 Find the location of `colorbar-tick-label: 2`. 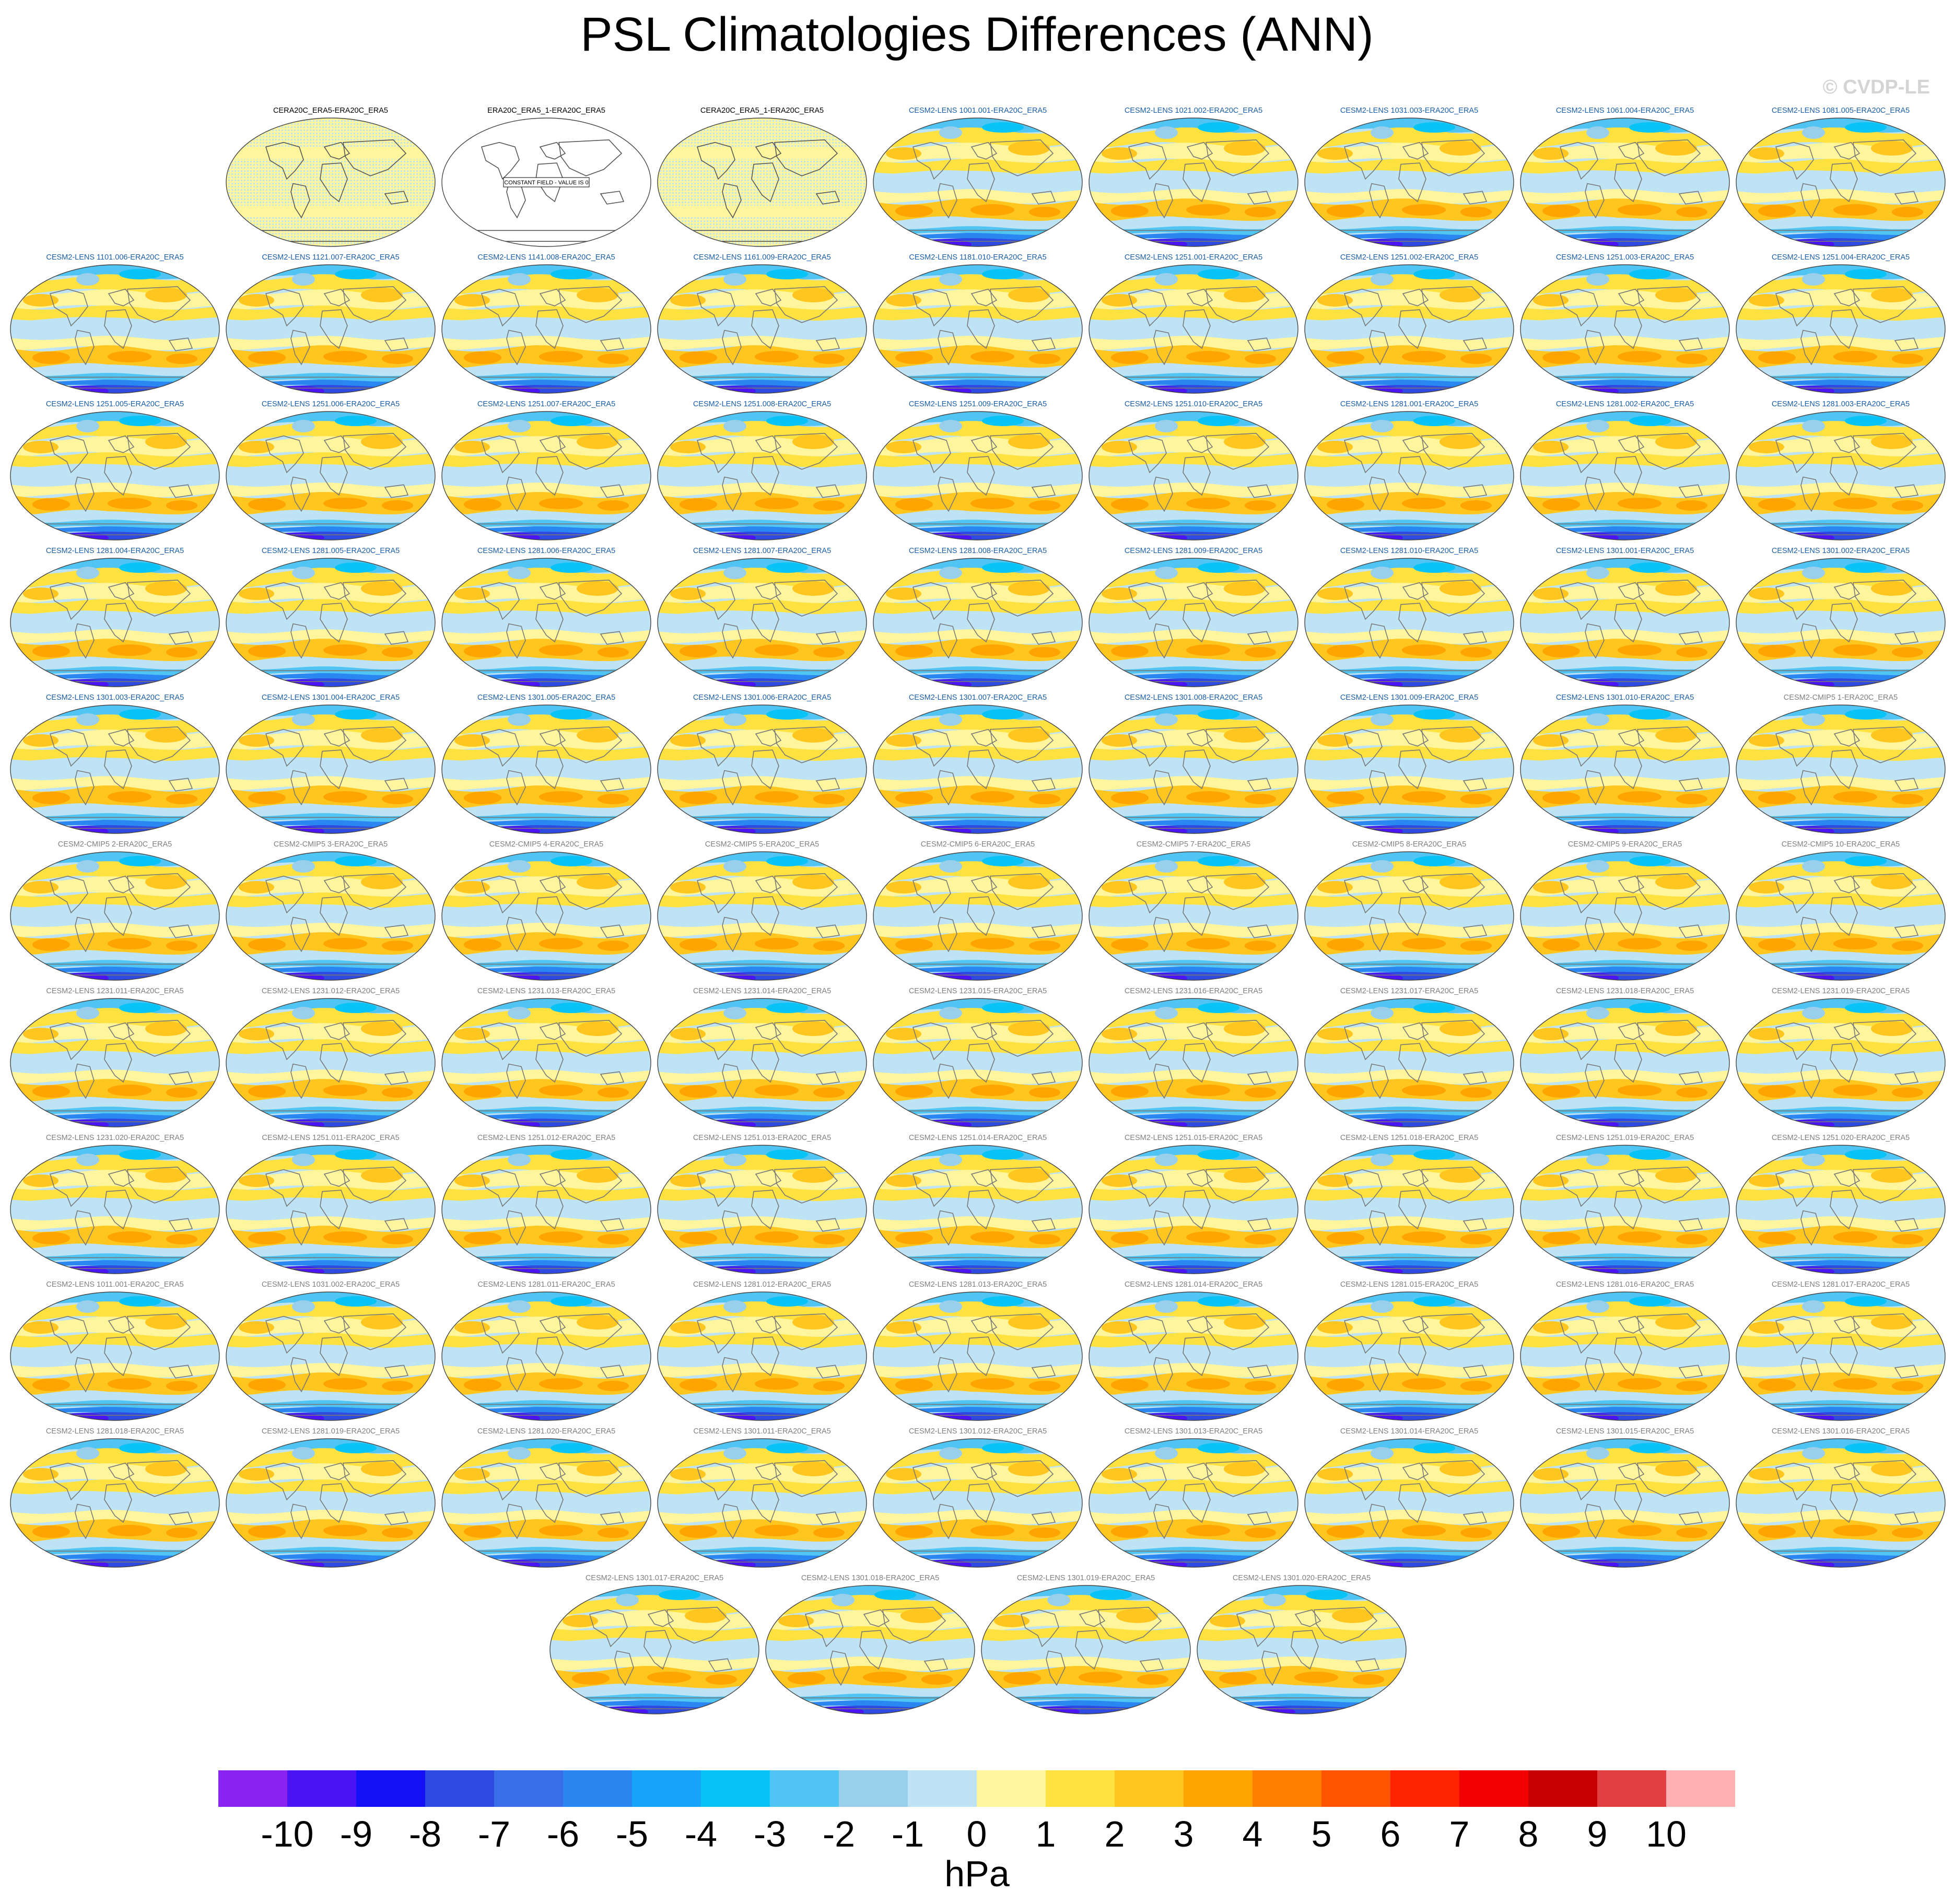

colorbar-tick-label: 2 is located at coordinates (1114, 1834).